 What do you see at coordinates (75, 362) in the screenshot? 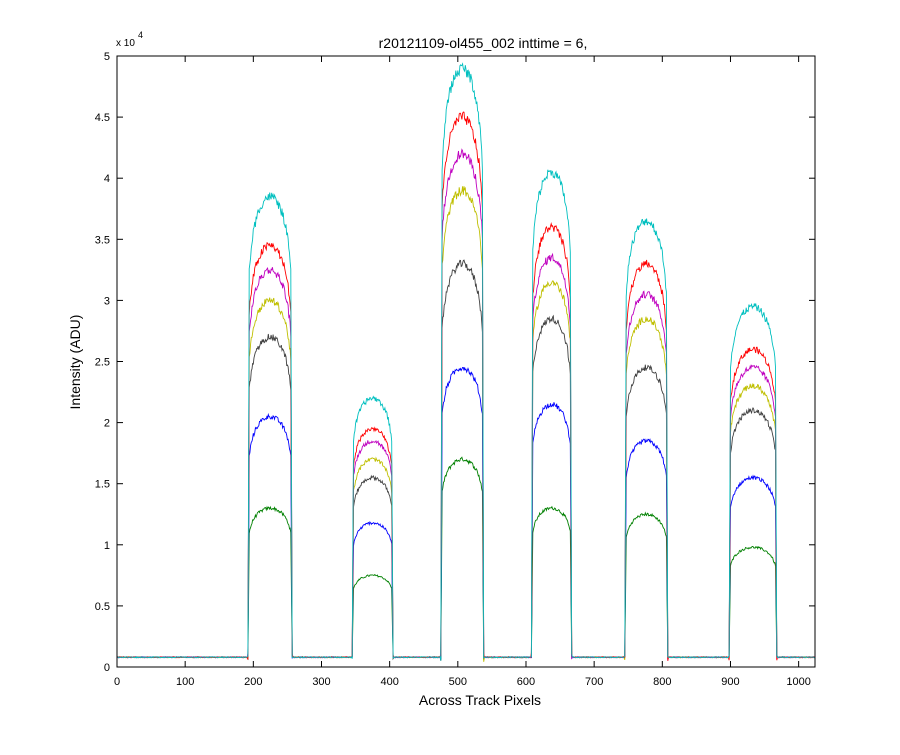
I see `y-axis-label: Intensity (ADU)` at bounding box center [75, 362].